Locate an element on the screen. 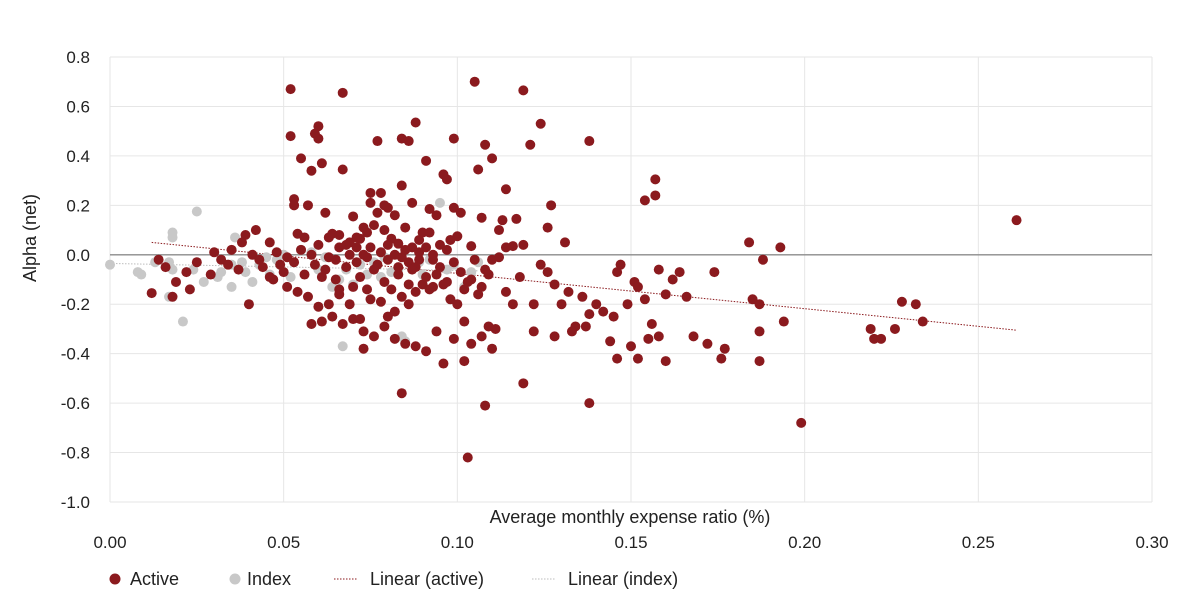 This screenshot has height=606, width=1201. y-tick-label: -0.8 is located at coordinates (75, 453).